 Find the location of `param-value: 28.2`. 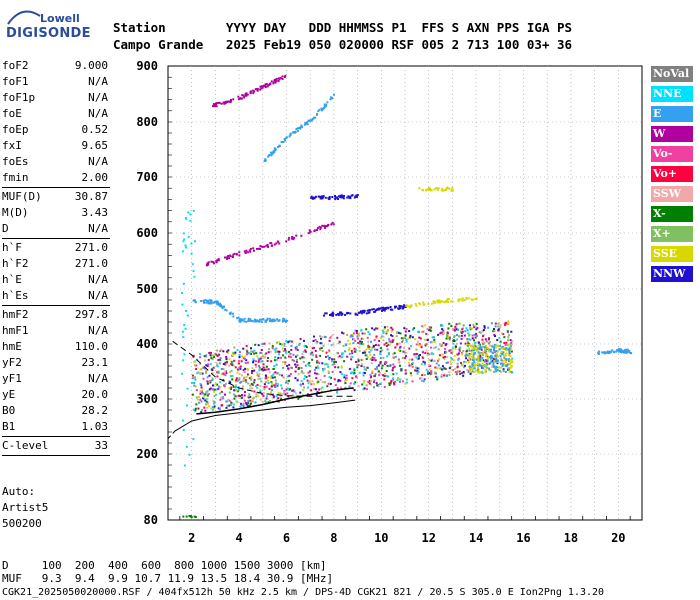

param-value: 28.2 is located at coordinates (95, 410).